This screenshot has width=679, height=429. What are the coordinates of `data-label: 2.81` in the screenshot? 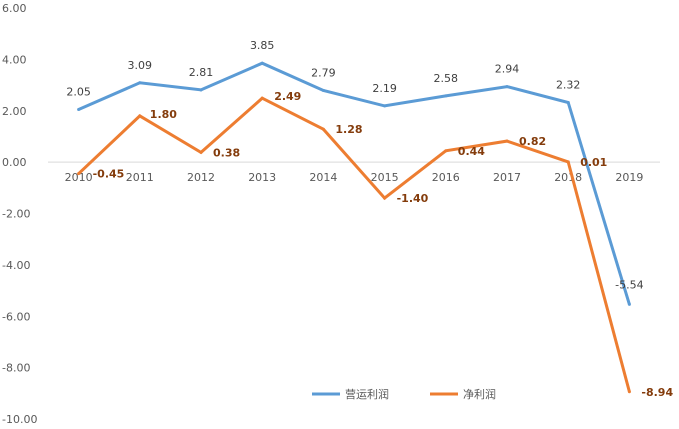 It's located at (201, 72).